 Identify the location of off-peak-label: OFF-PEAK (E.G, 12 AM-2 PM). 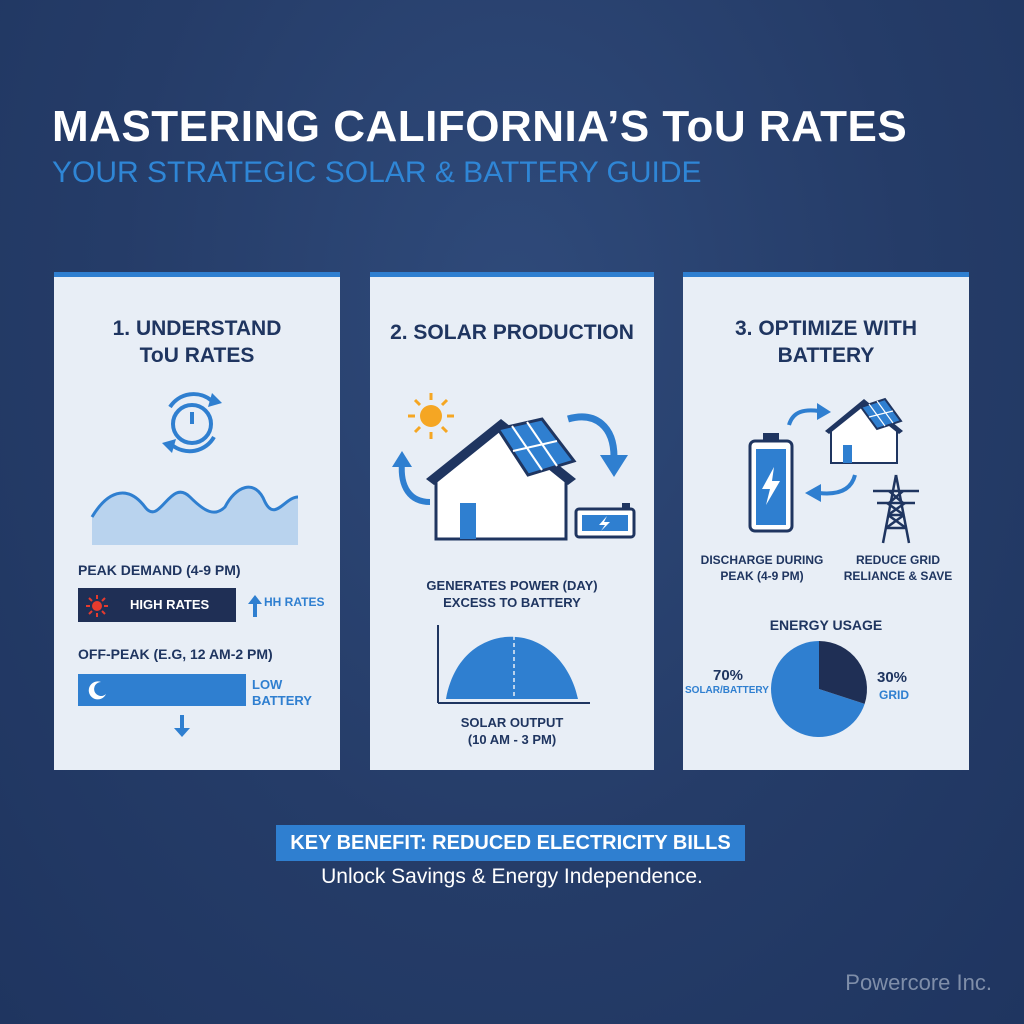
(175, 654).